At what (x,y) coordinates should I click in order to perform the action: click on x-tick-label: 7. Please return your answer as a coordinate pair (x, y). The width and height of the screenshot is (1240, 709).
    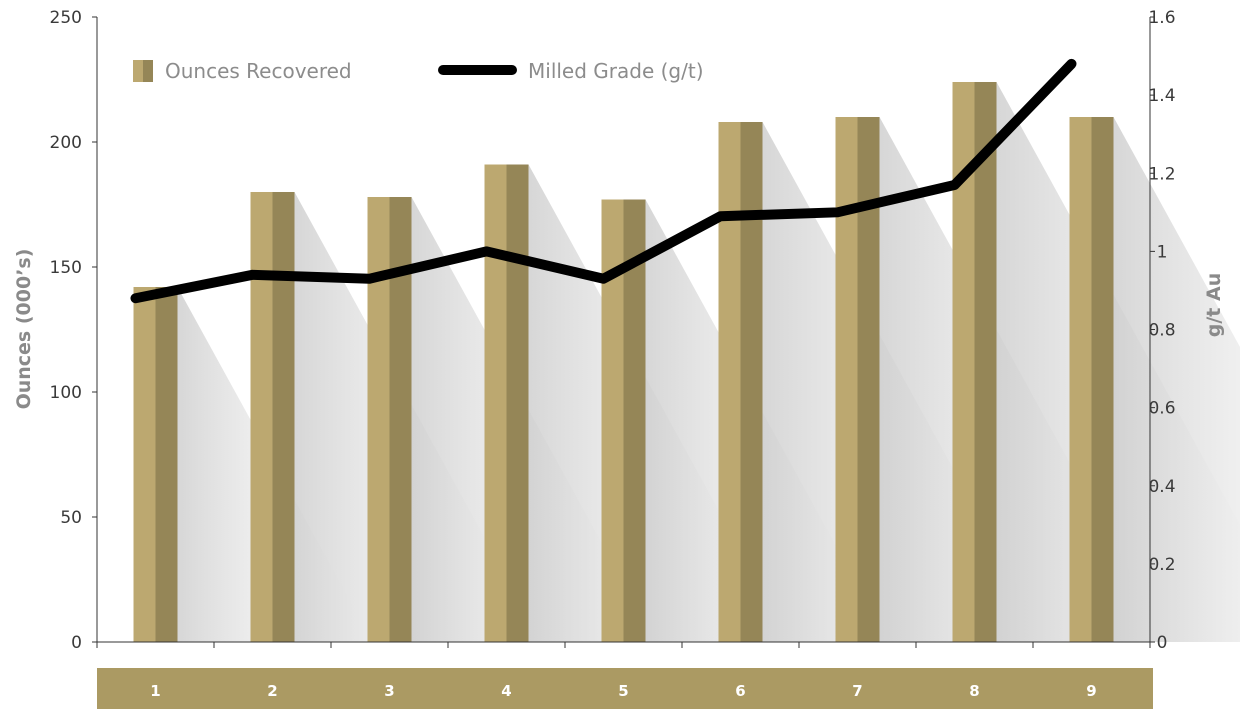
    Looking at the image, I should click on (857, 691).